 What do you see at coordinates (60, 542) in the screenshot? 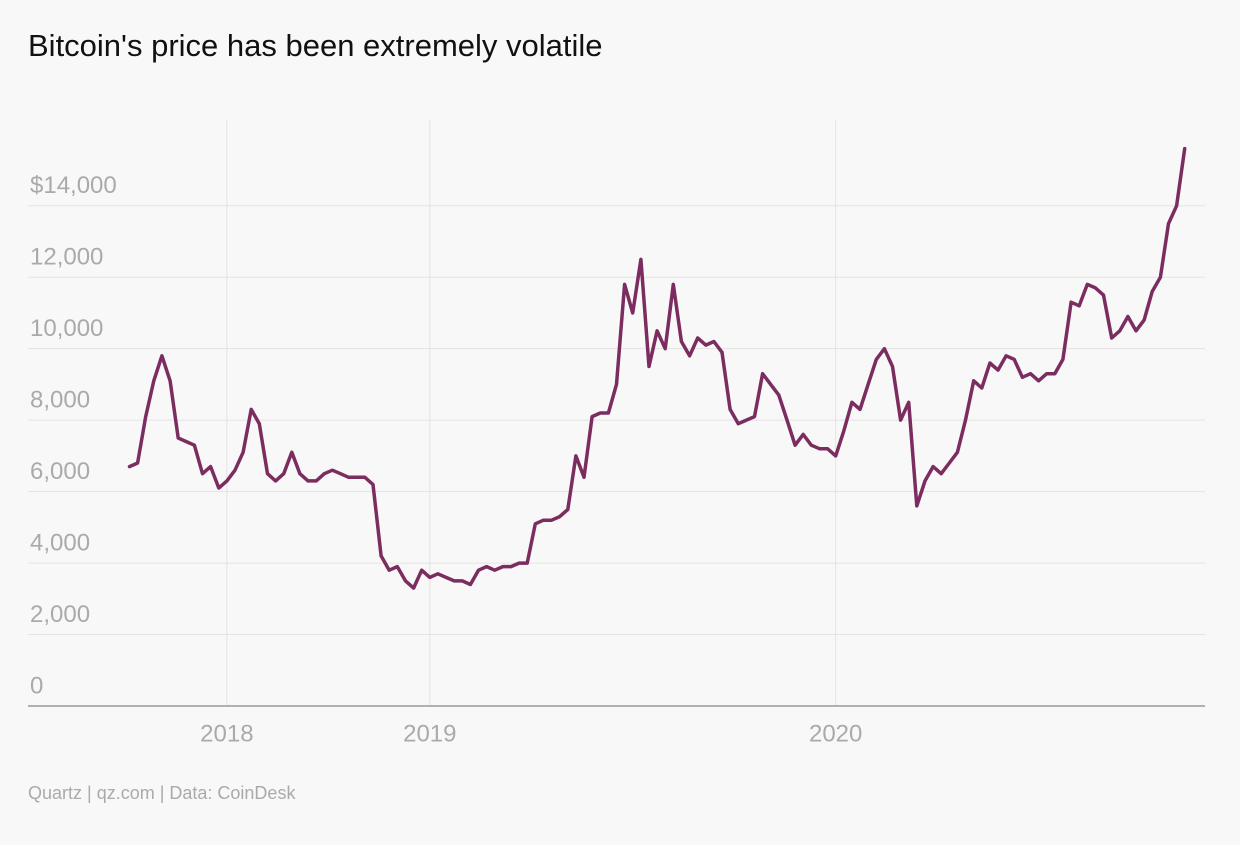
I see `y-tick-label: 4,000` at bounding box center [60, 542].